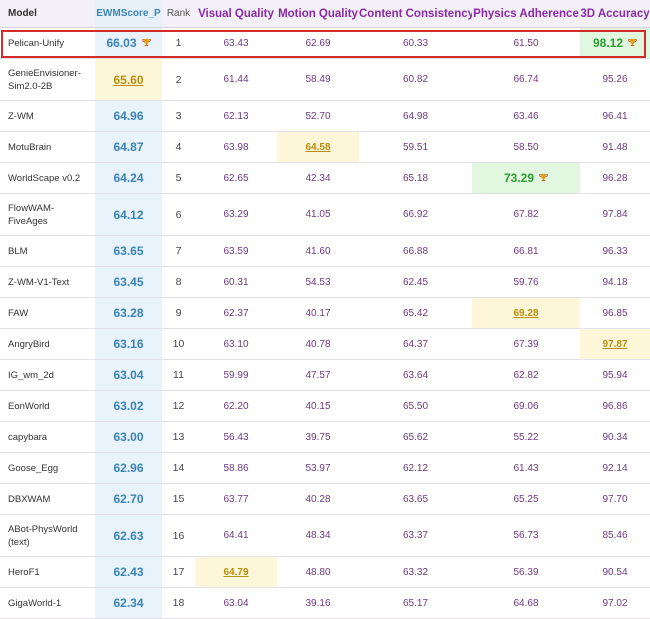  Describe the element at coordinates (178, 116) in the screenshot. I see `cell-value: 3` at that location.